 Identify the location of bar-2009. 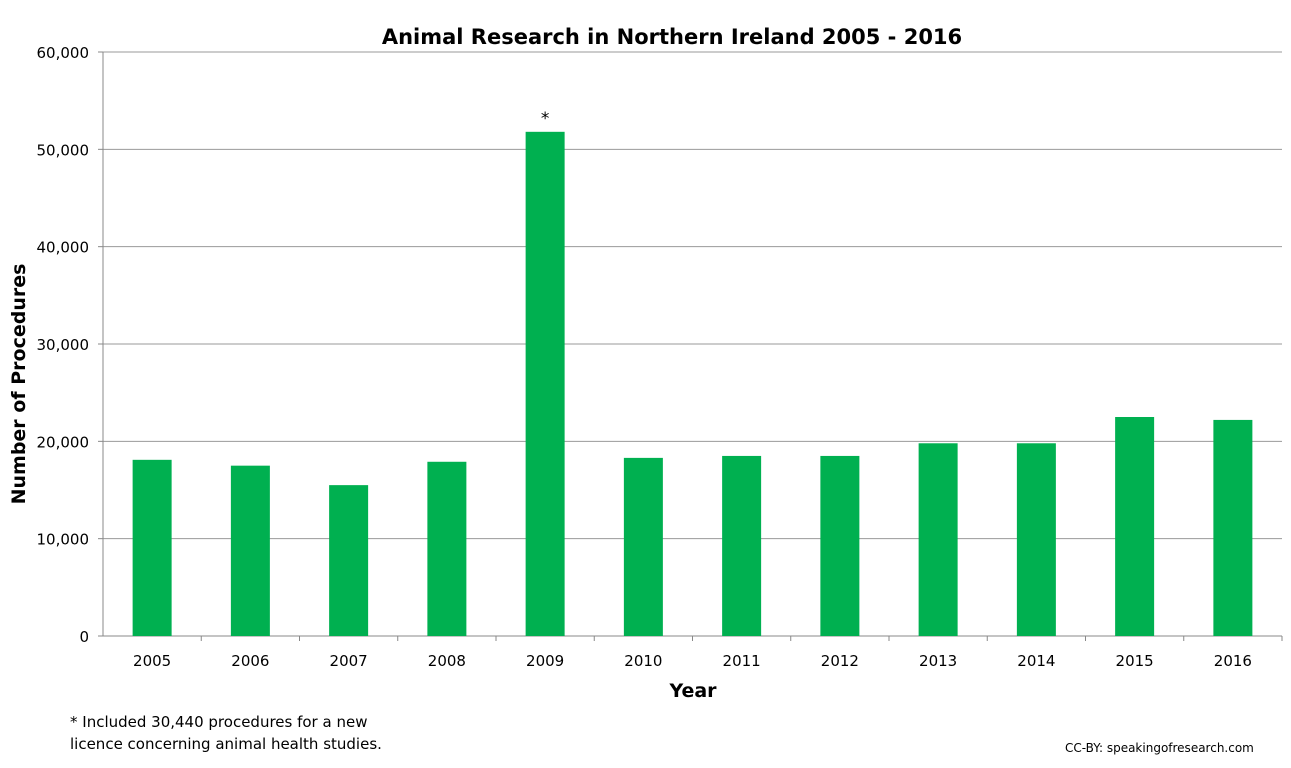
(545, 383).